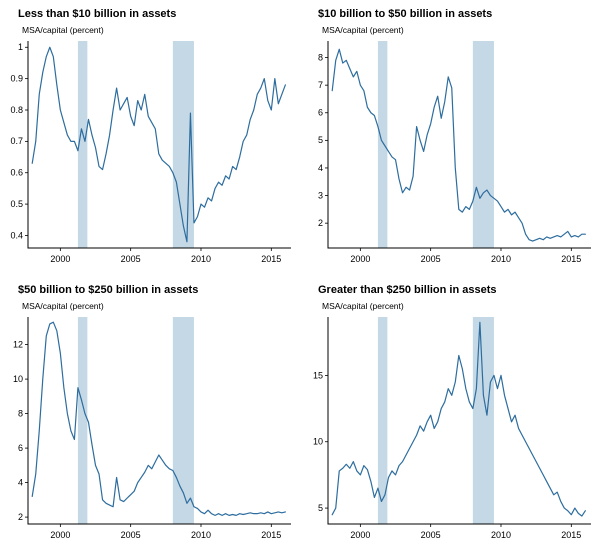 The width and height of the screenshot is (600, 552). Describe the element at coordinates (405, 14) in the screenshot. I see `chart-title: $10 billion to $50 billion in assets` at that location.